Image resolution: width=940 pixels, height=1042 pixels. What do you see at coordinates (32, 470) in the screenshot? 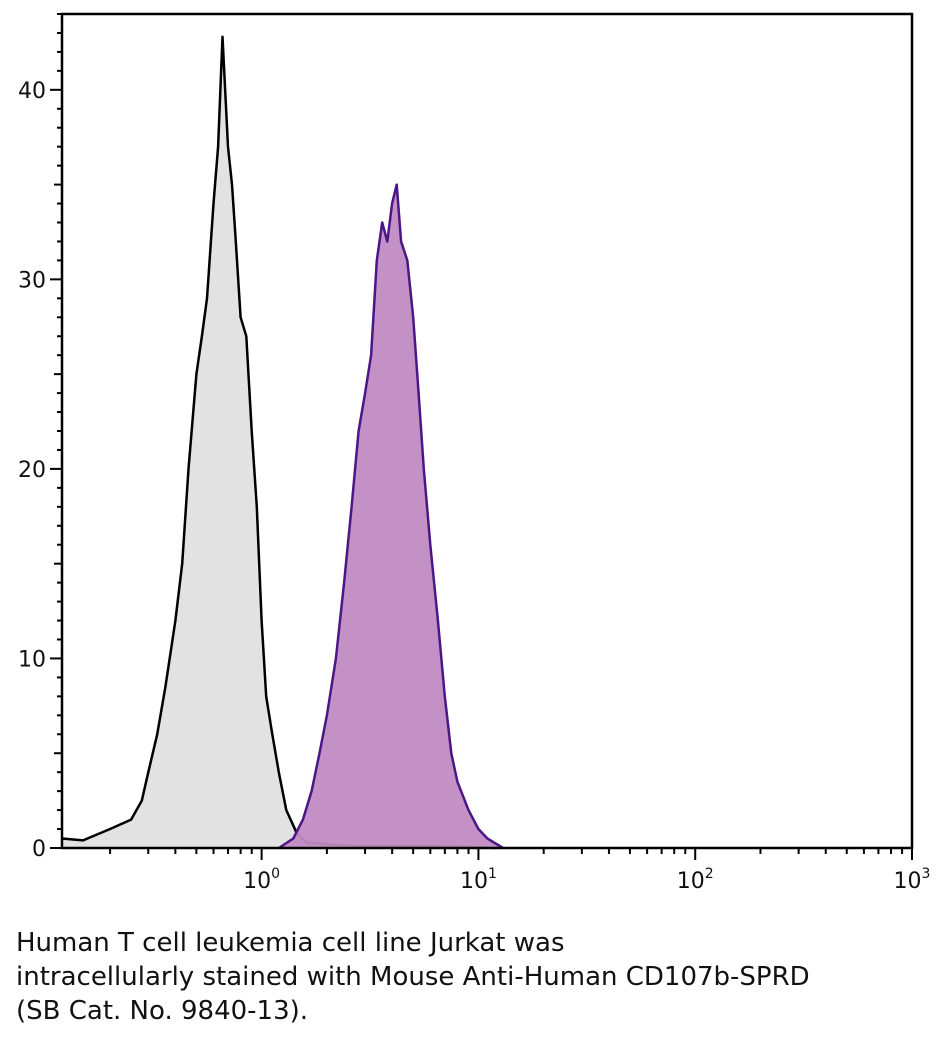
I see `y-tick-label: 20` at bounding box center [32, 470].